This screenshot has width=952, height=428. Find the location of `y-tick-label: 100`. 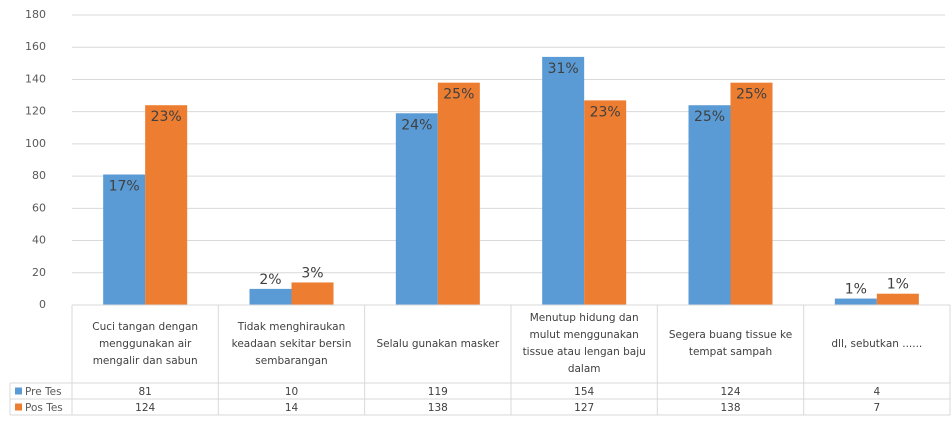

y-tick-label: 100 is located at coordinates (35, 143).